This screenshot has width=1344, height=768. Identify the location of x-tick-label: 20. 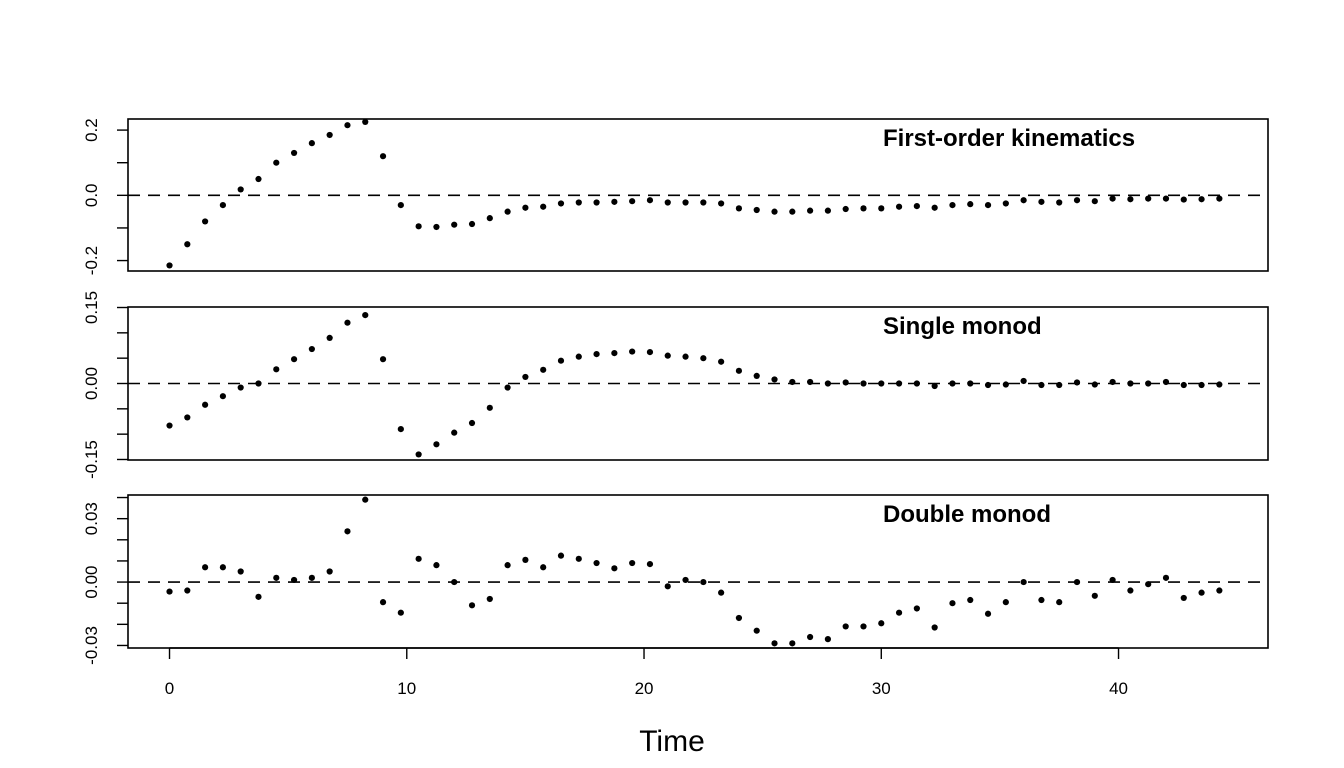
(644, 688).